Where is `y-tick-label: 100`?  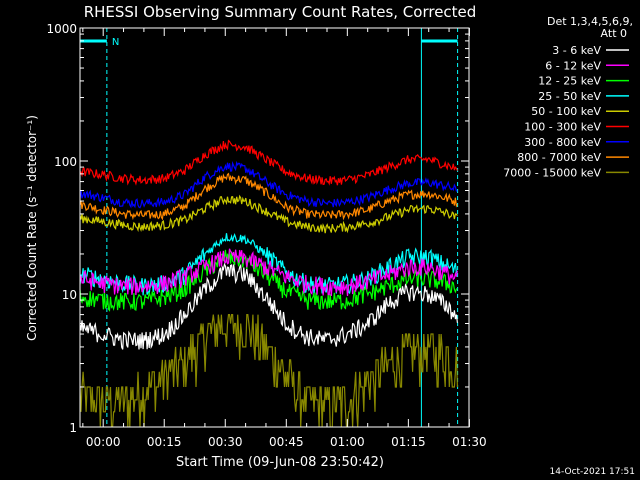 y-tick-label: 100 is located at coordinates (65, 162).